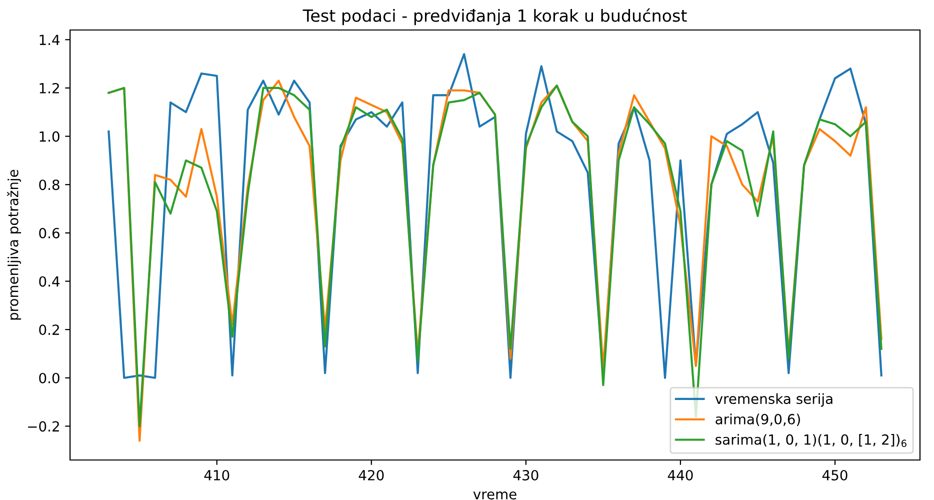 This screenshot has width=934, height=500. Describe the element at coordinates (49, 88) in the screenshot. I see `y-tick-label: 1.2` at that location.